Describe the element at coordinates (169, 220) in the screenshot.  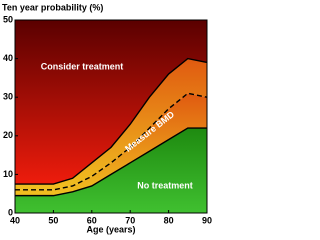
I see `x-tick-label: 80` at that location.